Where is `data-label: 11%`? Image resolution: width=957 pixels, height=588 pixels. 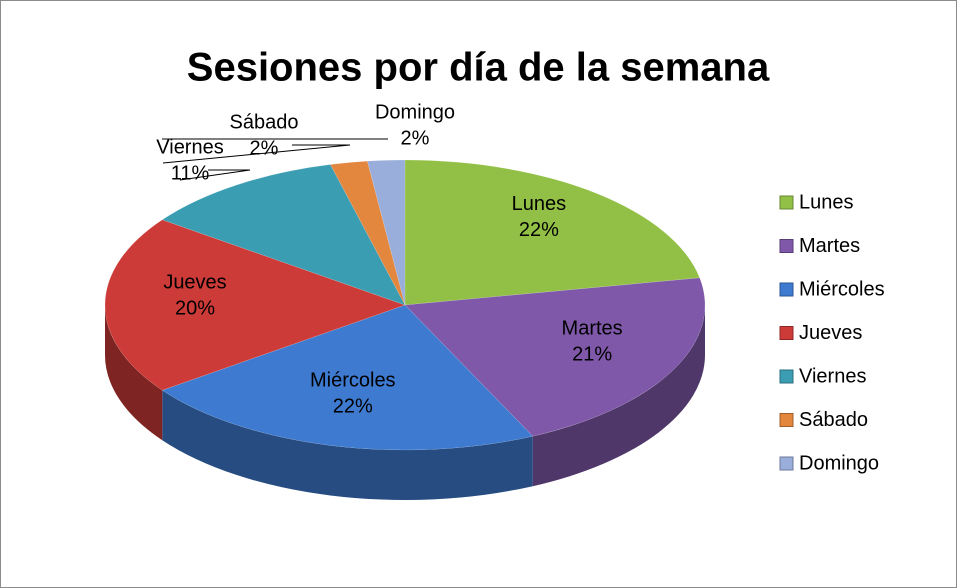 data-label: 11% is located at coordinates (190, 173).